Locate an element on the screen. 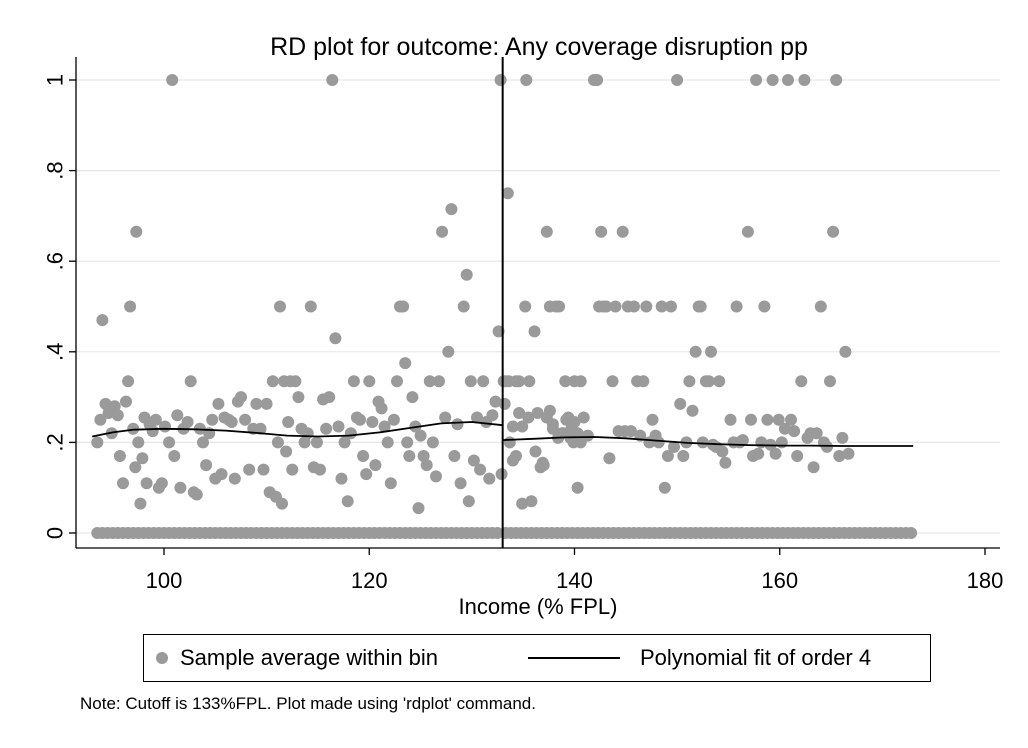 The width and height of the screenshot is (1028, 748). y-tick-label-1: .2 is located at coordinates (55, 442).